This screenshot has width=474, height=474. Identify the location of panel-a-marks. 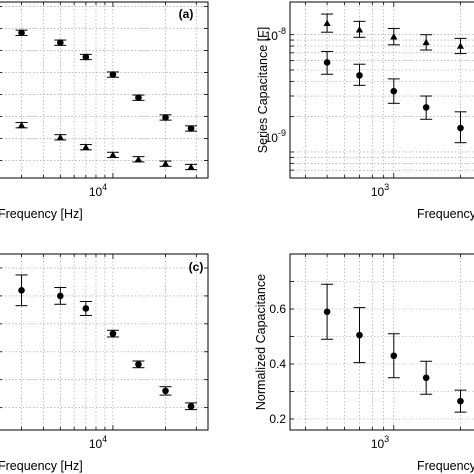
(106, 100).